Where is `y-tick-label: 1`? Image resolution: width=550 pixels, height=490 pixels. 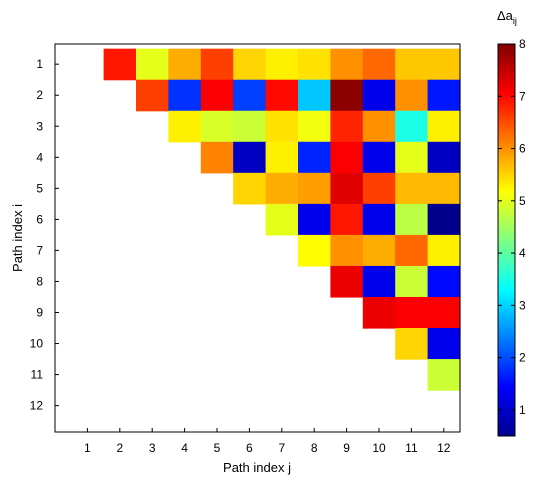 y-tick-label: 1 is located at coordinates (39, 64).